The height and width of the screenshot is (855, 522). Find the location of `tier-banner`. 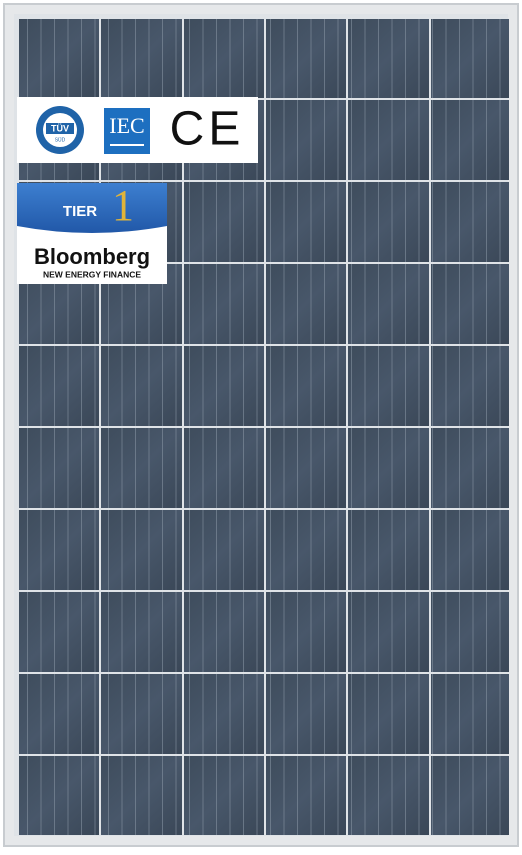

tier-banner is located at coordinates (92, 208).